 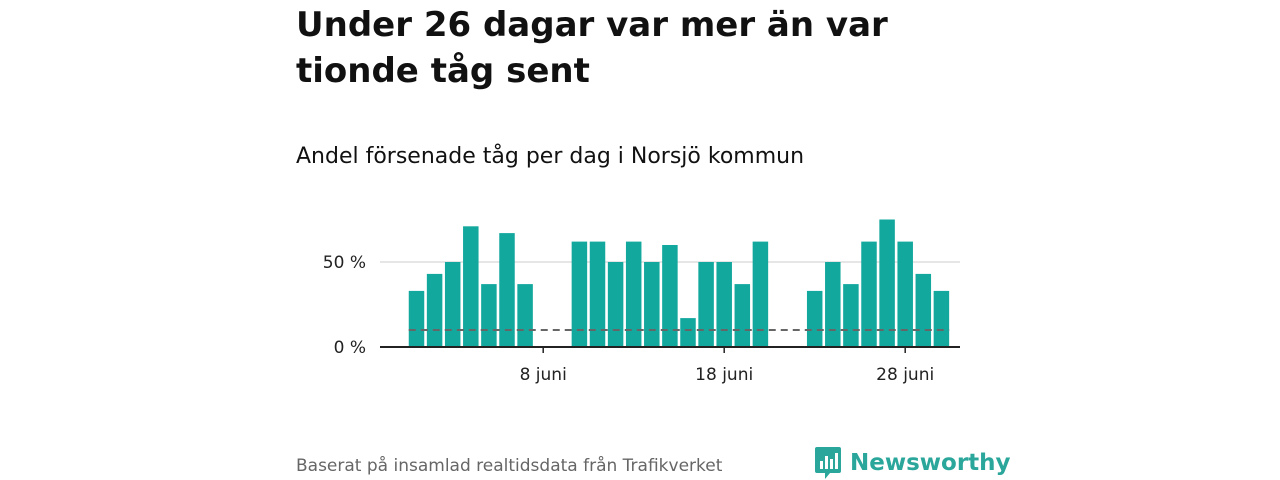 What do you see at coordinates (930, 463) in the screenshot?
I see `brand-name: Newsworthy` at bounding box center [930, 463].